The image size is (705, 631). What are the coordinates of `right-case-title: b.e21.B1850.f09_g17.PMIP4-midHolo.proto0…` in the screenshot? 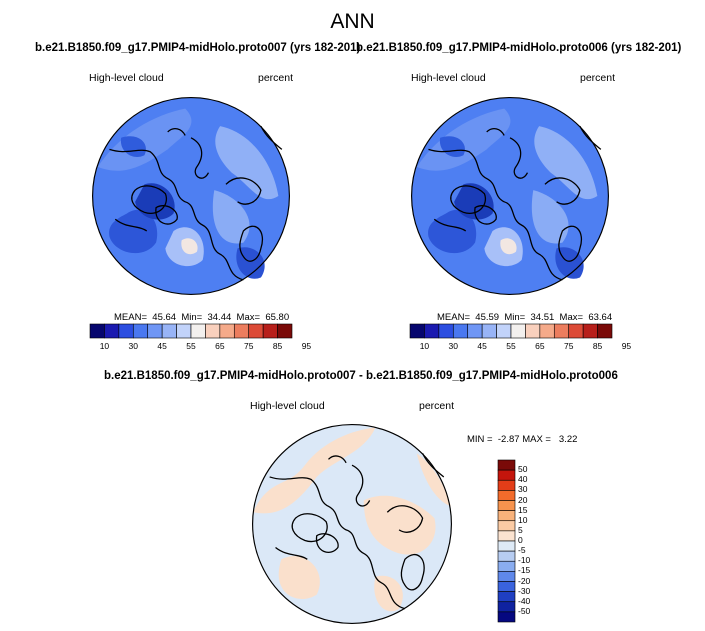 It's located at (519, 48).